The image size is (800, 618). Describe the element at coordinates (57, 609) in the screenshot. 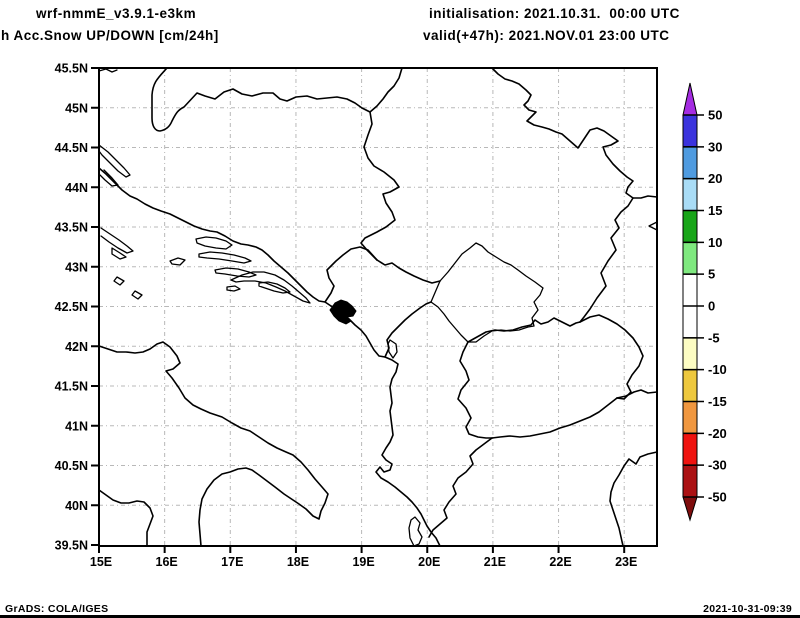

I see `grads-credit: GrADS: COLA/IGES` at that location.